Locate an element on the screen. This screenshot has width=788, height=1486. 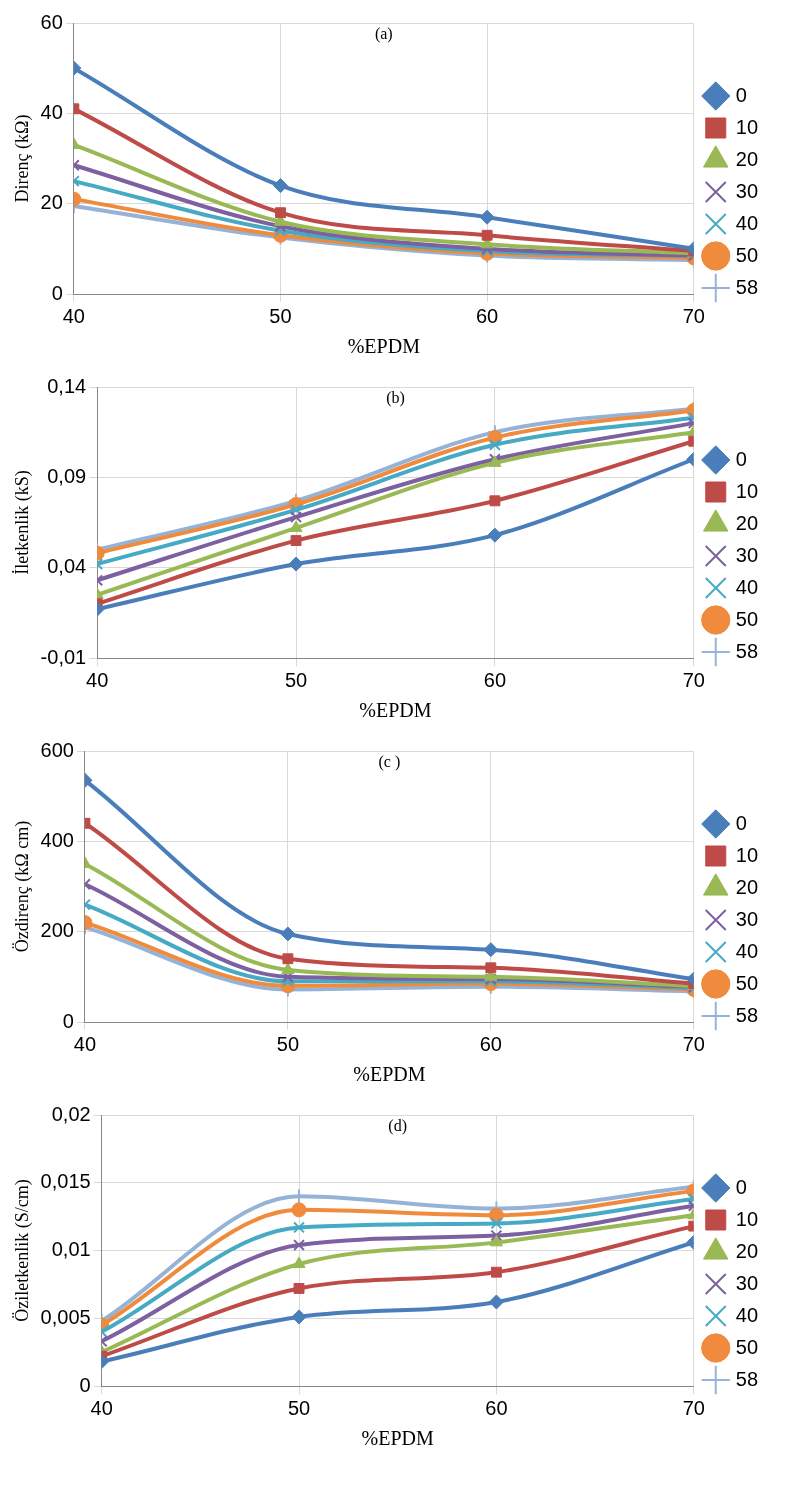
y-axis-title: Öziletkenlik (S/cm) is located at coordinates (22, 1250).